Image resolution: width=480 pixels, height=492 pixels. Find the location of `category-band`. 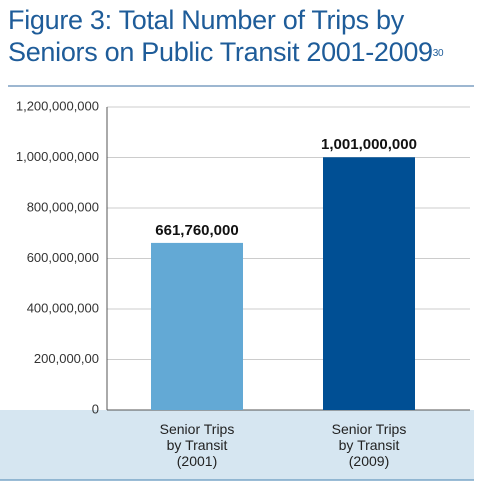

category-band is located at coordinates (237, 445).